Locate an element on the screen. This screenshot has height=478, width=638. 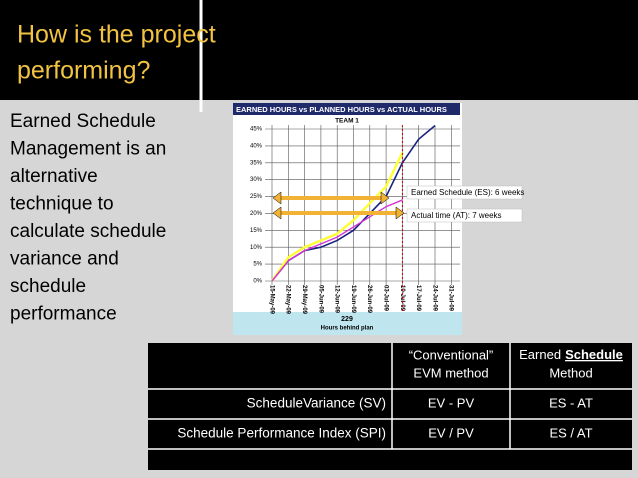
x-tick-label: 10-Jul-09 is located at coordinates (402, 298).